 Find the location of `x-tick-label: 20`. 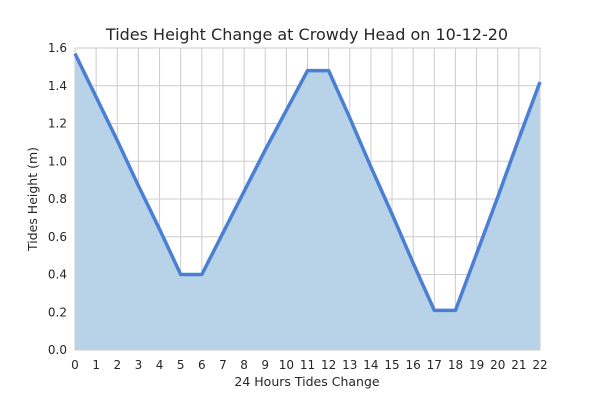

x-tick-label: 20 is located at coordinates (497, 365).